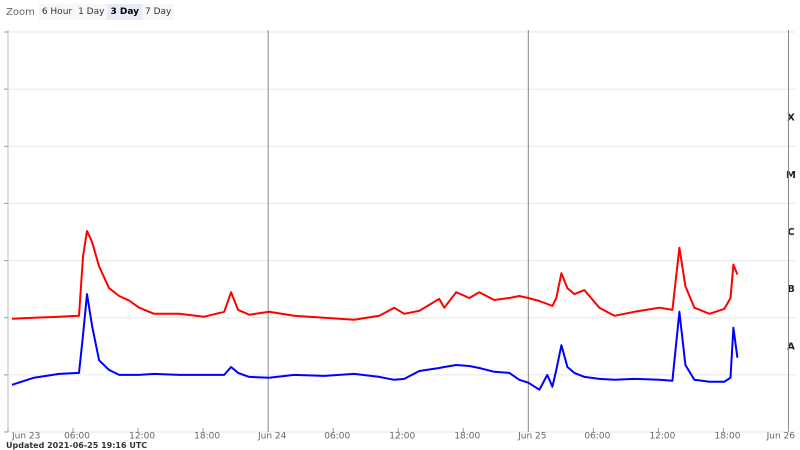 The height and width of the screenshot is (450, 800). Describe the element at coordinates (158, 12) in the screenshot. I see `zoom-button: 7 Day` at that location.